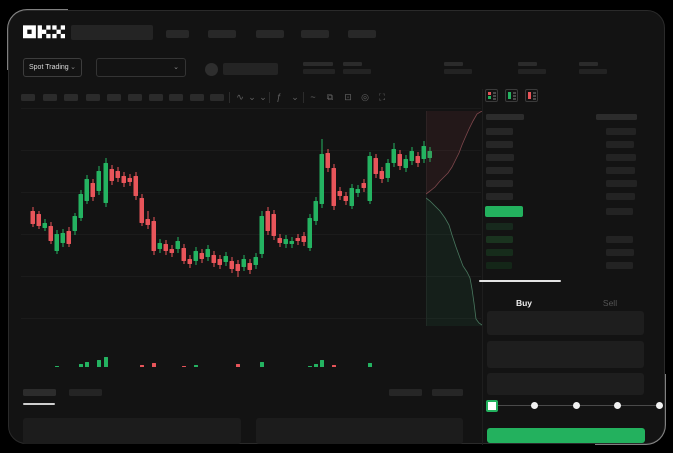  What do you see at coordinates (330, 97) in the screenshot?
I see `compare-icon: ⧉` at bounding box center [330, 97].